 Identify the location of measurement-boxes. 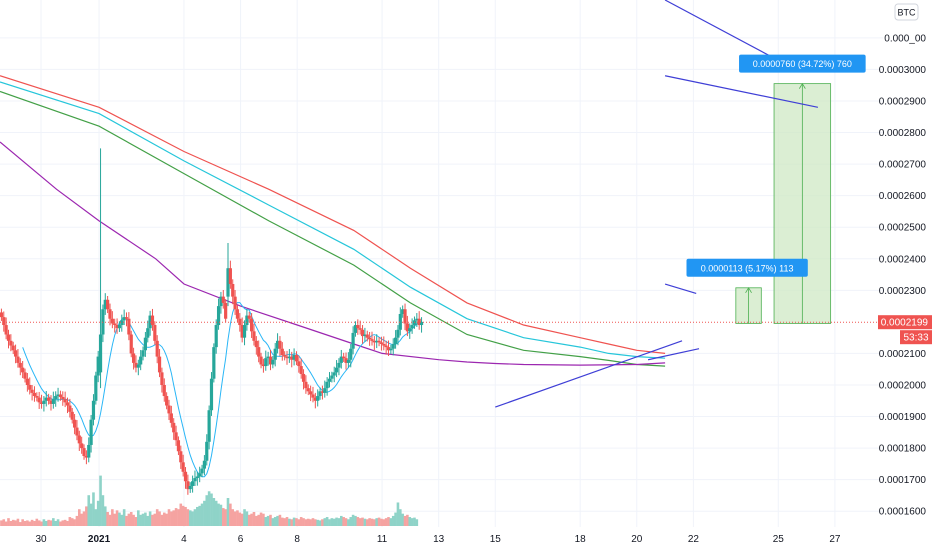
(783, 203).